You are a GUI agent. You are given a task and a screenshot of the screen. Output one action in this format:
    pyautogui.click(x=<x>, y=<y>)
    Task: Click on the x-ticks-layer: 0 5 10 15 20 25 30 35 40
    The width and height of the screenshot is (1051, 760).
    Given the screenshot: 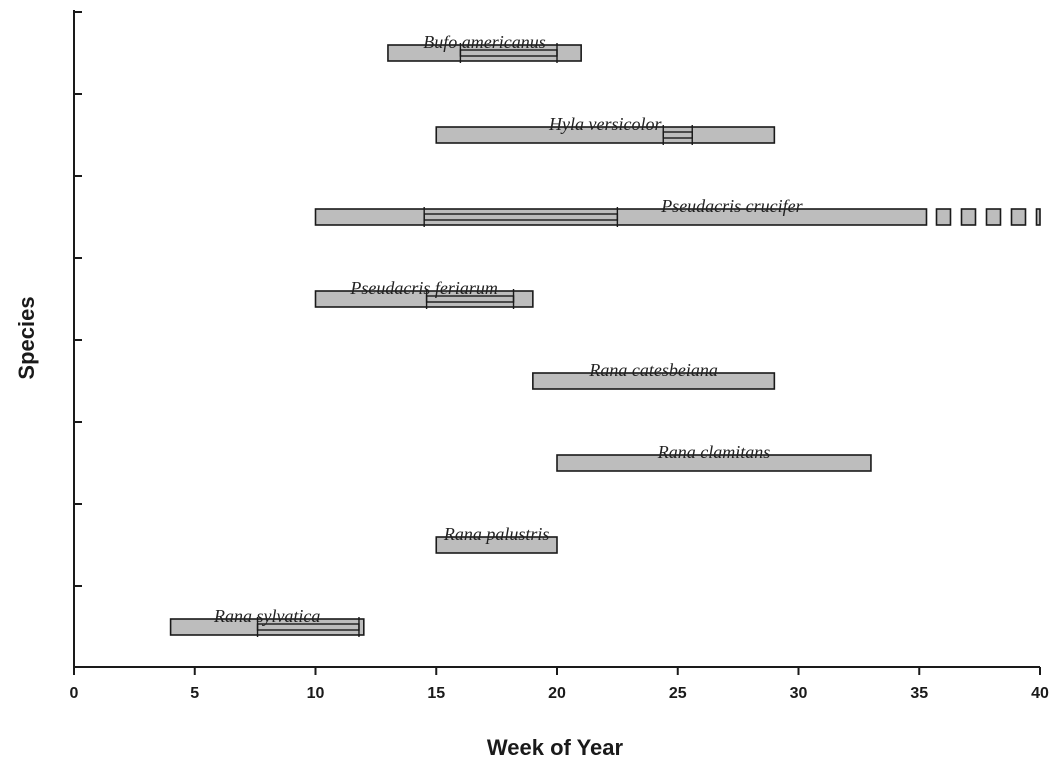 What is the action you would take?
    pyautogui.click(x=559, y=684)
    